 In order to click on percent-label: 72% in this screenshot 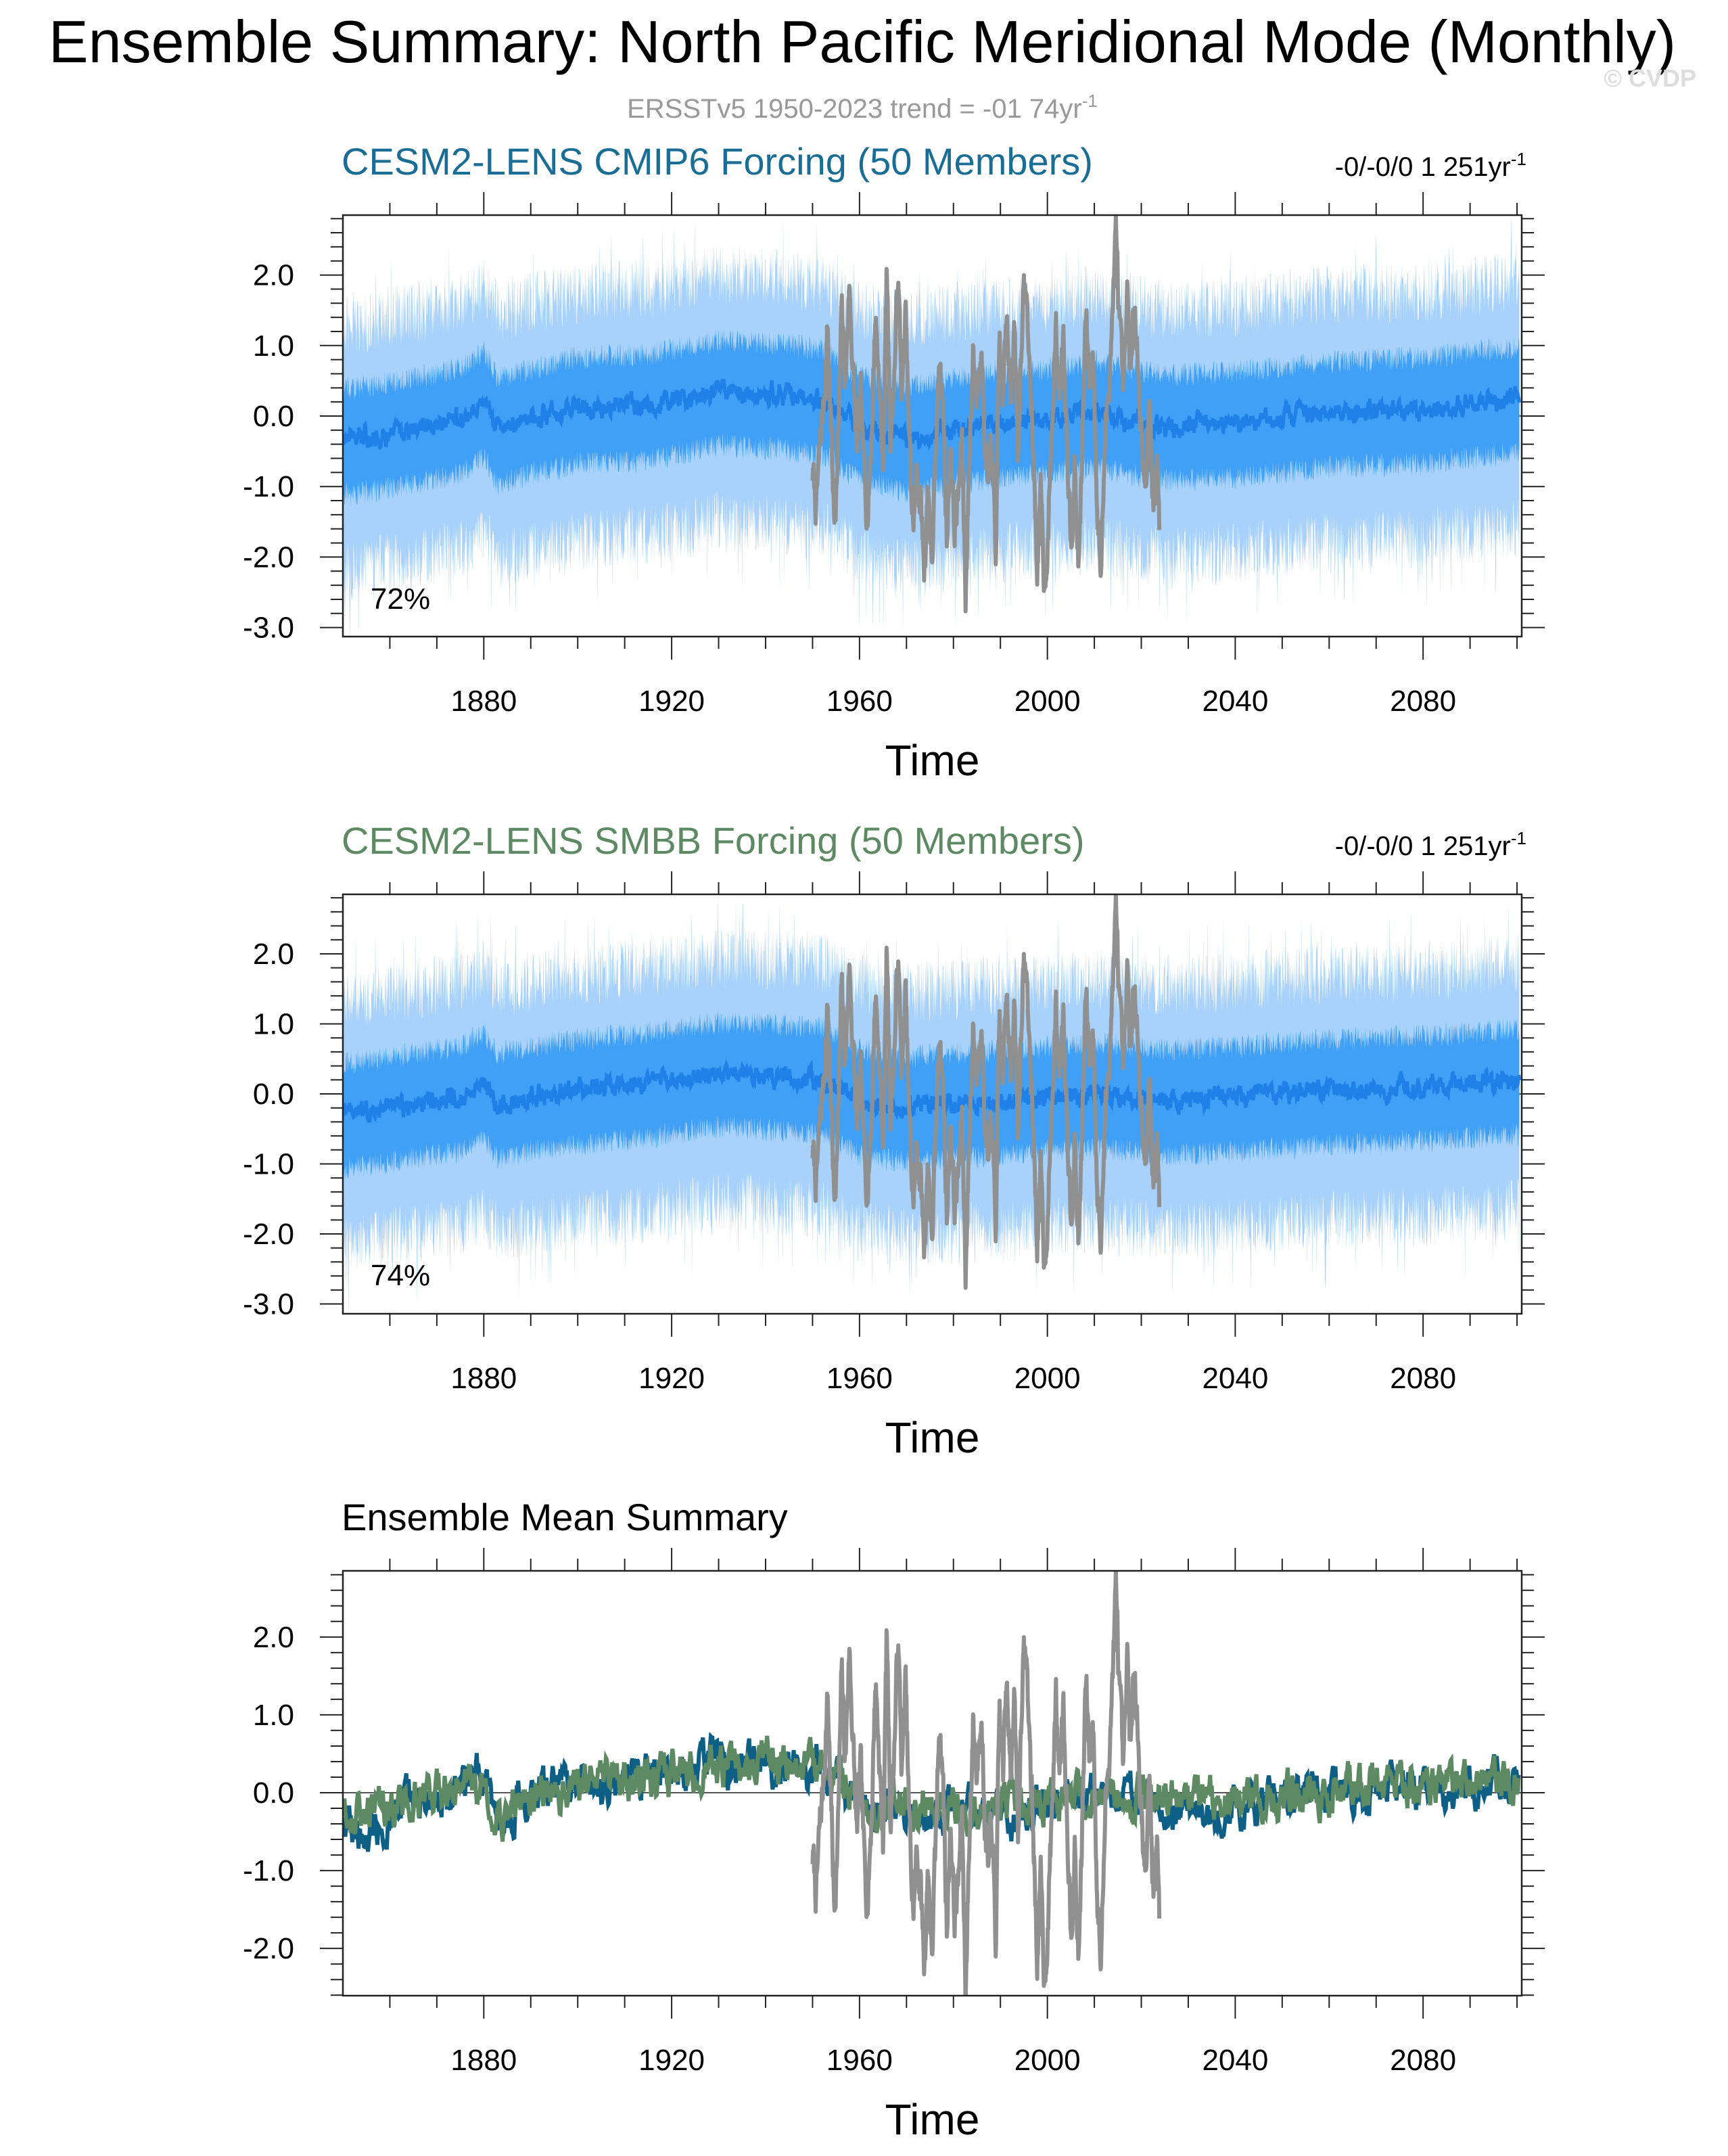, I will do `click(401, 599)`.